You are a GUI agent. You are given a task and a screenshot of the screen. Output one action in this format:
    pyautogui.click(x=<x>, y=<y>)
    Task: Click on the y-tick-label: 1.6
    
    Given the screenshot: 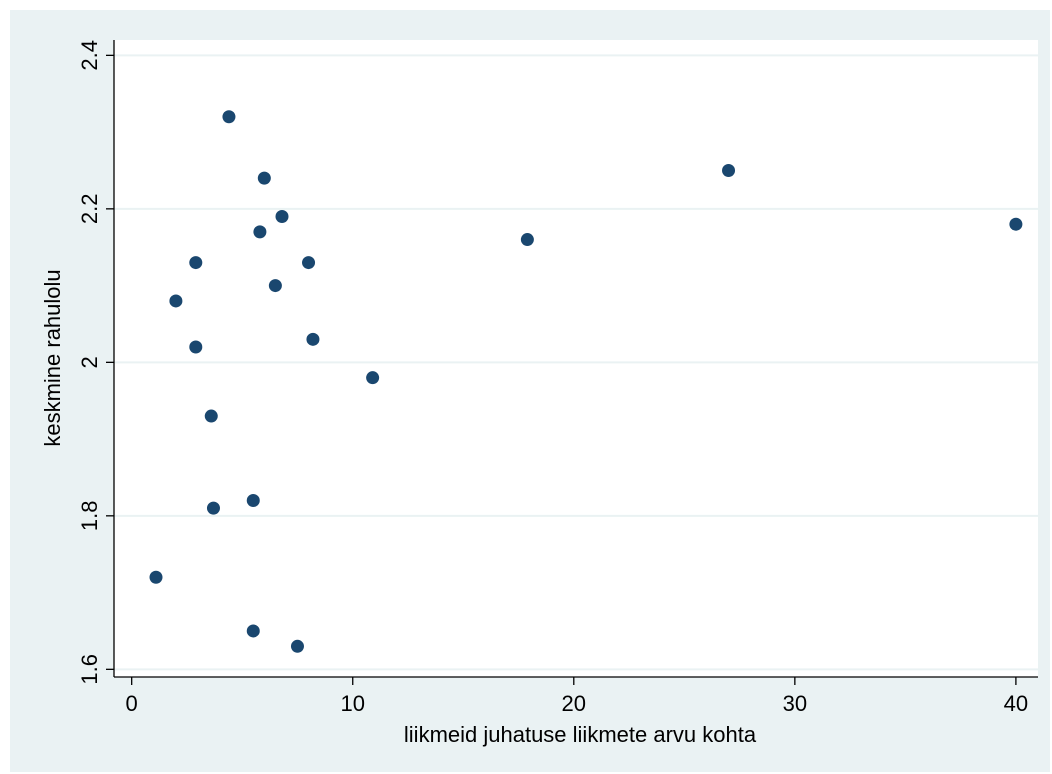 What is the action you would take?
    pyautogui.click(x=89, y=669)
    